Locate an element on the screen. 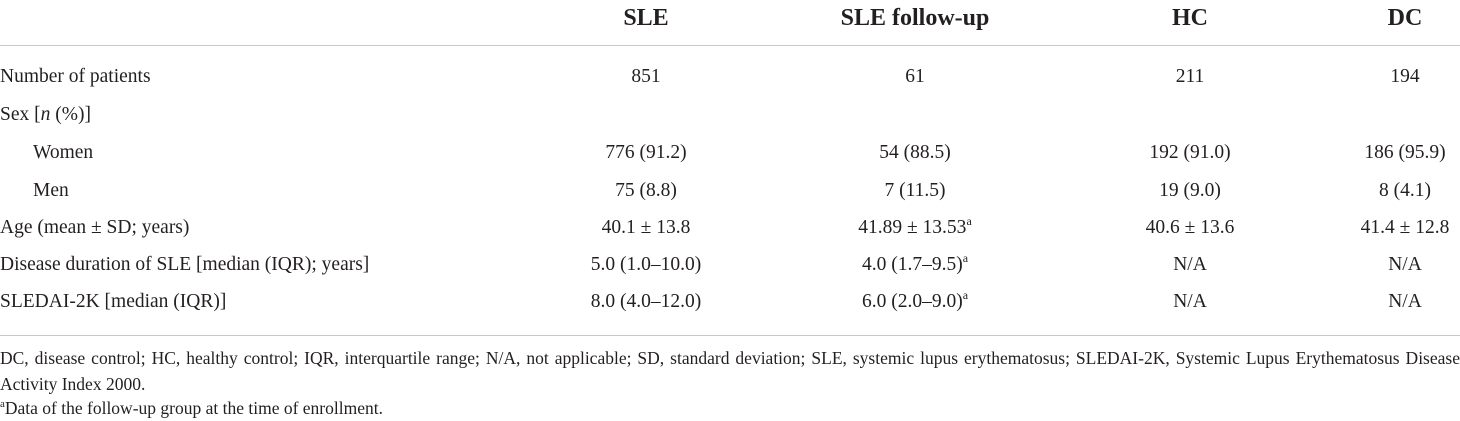  row-label-women: Women is located at coordinates (63, 152).